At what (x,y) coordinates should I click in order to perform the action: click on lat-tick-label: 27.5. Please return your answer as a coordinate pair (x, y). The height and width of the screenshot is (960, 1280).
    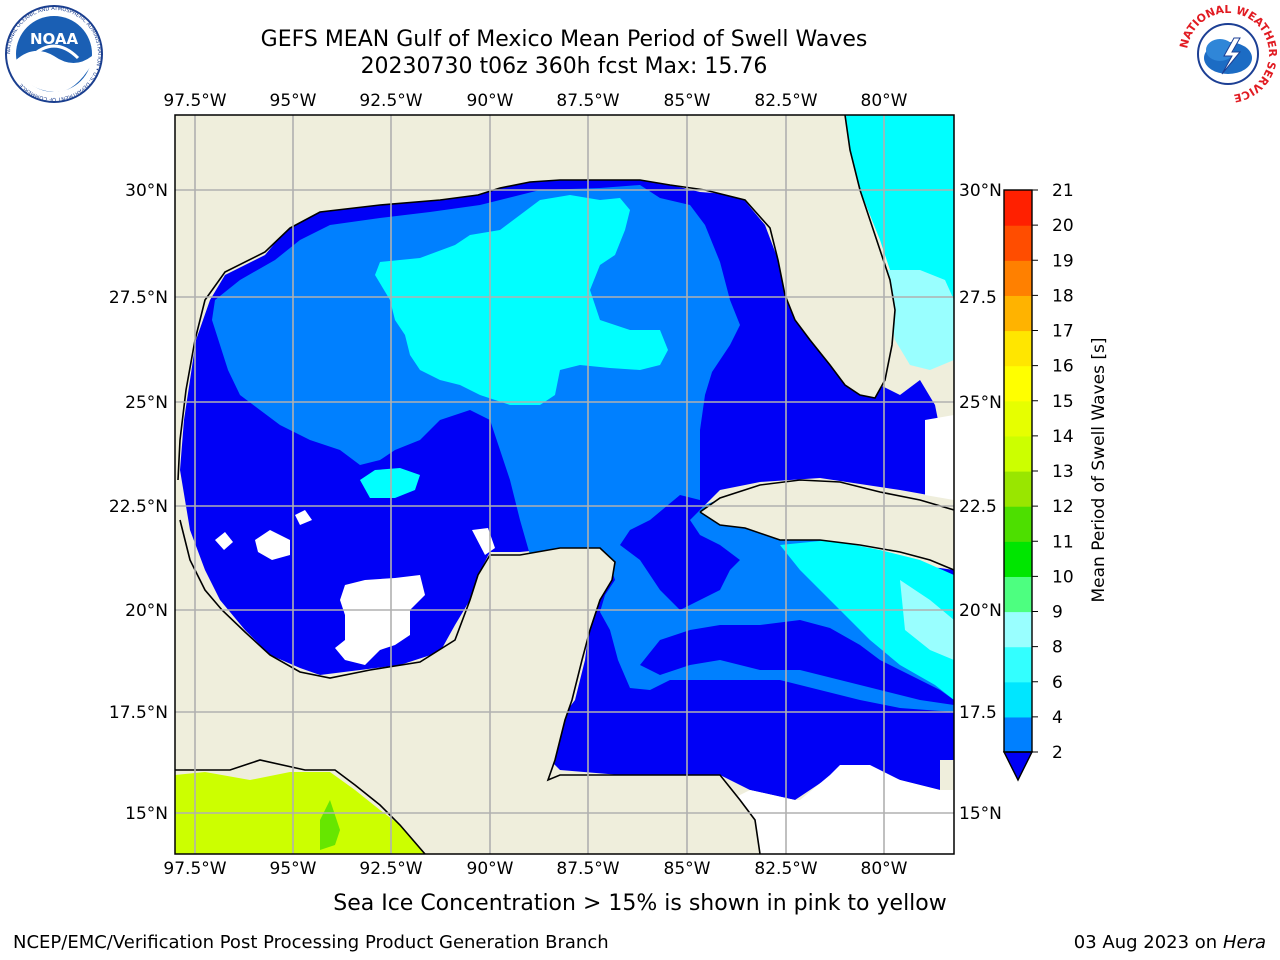
    Looking at the image, I should click on (978, 298).